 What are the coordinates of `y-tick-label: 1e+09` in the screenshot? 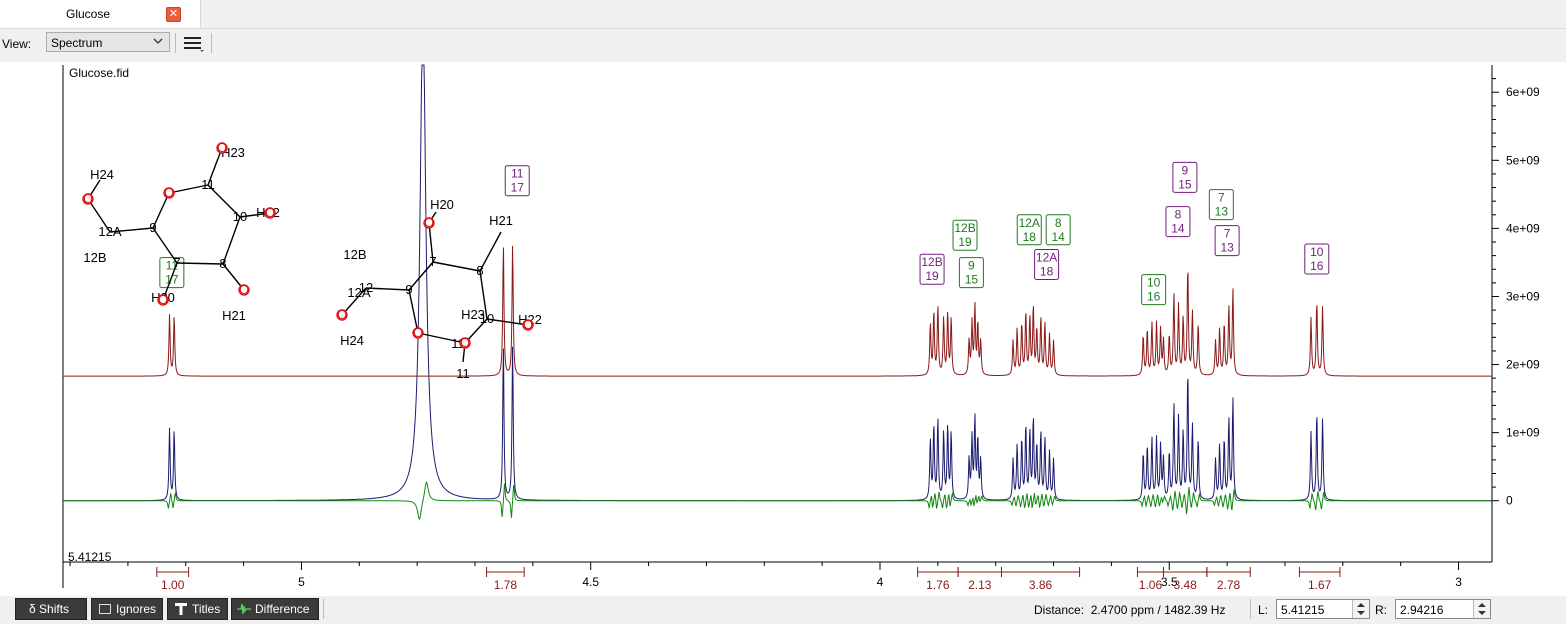 It's located at (1523, 433).